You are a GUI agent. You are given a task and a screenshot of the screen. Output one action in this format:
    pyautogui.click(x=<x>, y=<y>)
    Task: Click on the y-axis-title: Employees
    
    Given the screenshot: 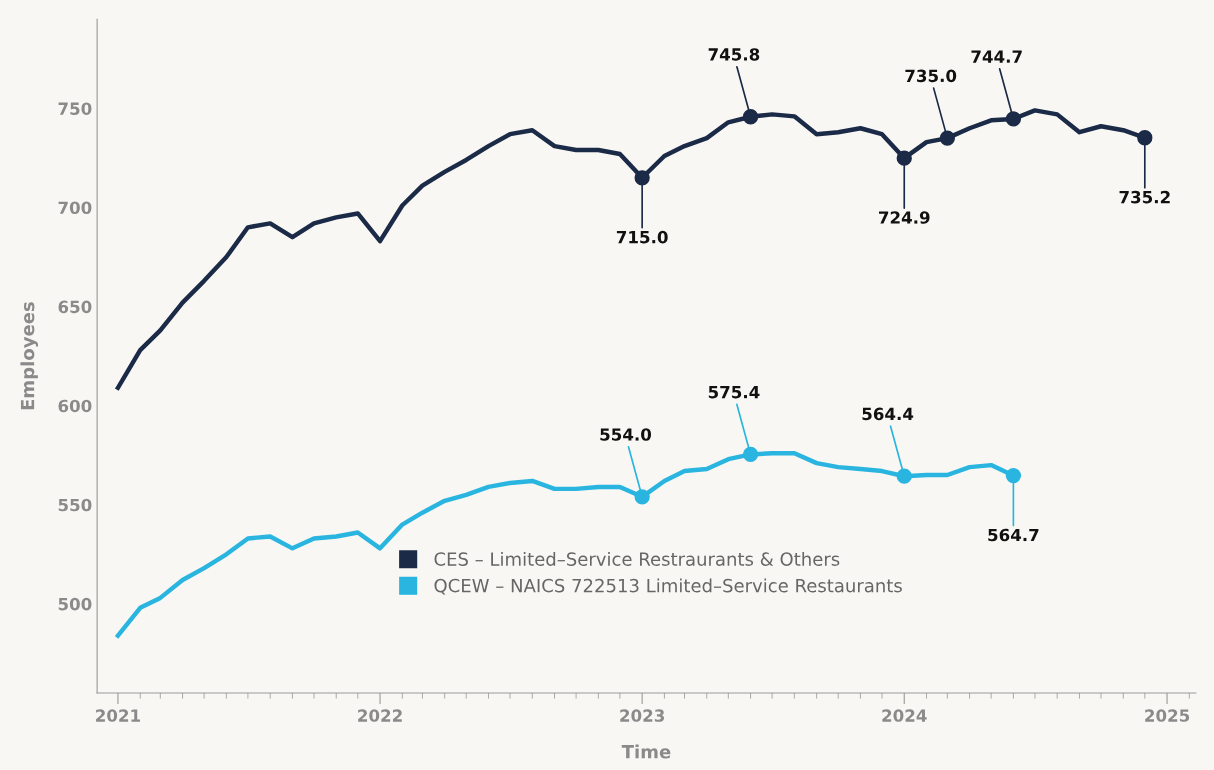 What is the action you would take?
    pyautogui.click(x=29, y=356)
    